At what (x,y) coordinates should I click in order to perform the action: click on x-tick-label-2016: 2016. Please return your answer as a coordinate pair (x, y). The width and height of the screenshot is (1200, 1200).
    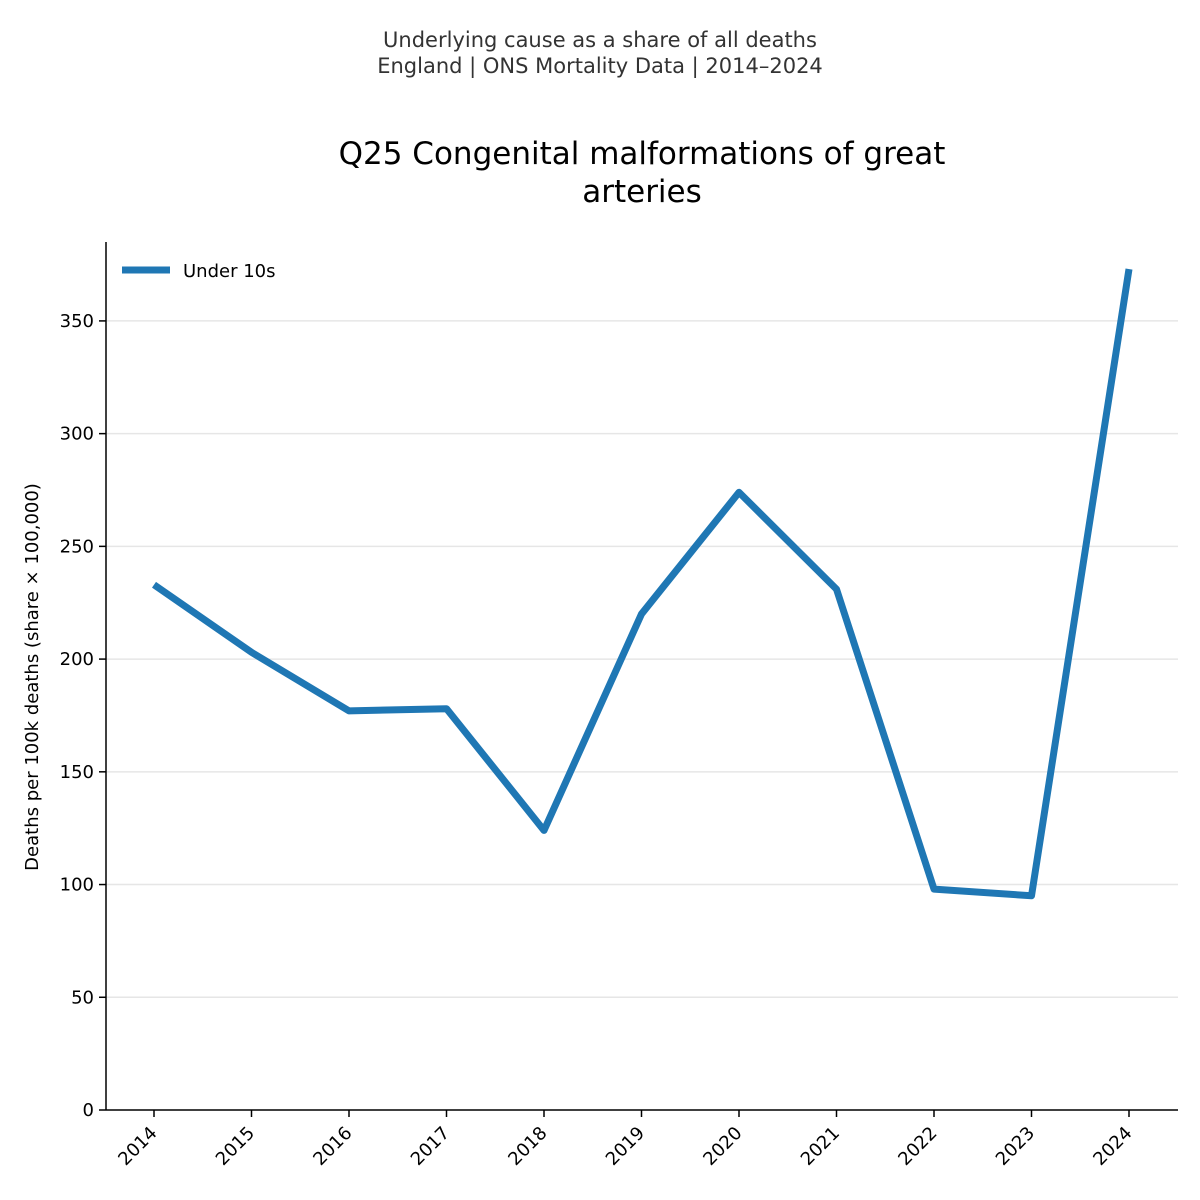
    Looking at the image, I should click on (332, 1146).